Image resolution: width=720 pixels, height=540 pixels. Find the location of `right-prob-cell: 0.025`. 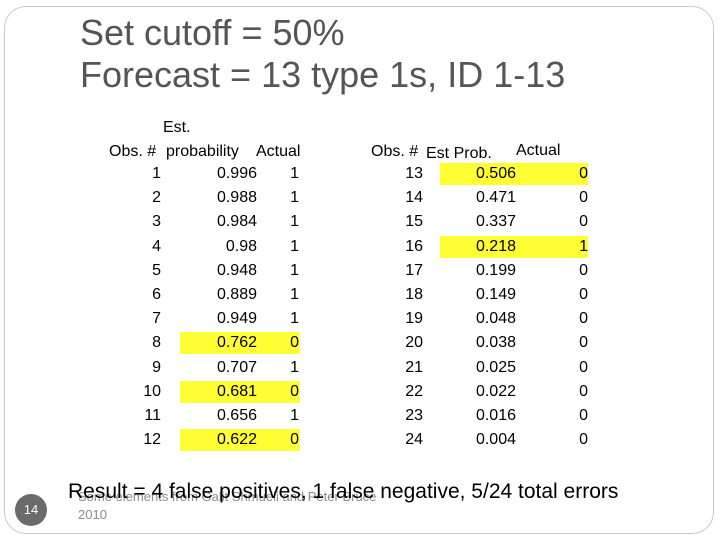

right-prob-cell: 0.025 is located at coordinates (495, 367).